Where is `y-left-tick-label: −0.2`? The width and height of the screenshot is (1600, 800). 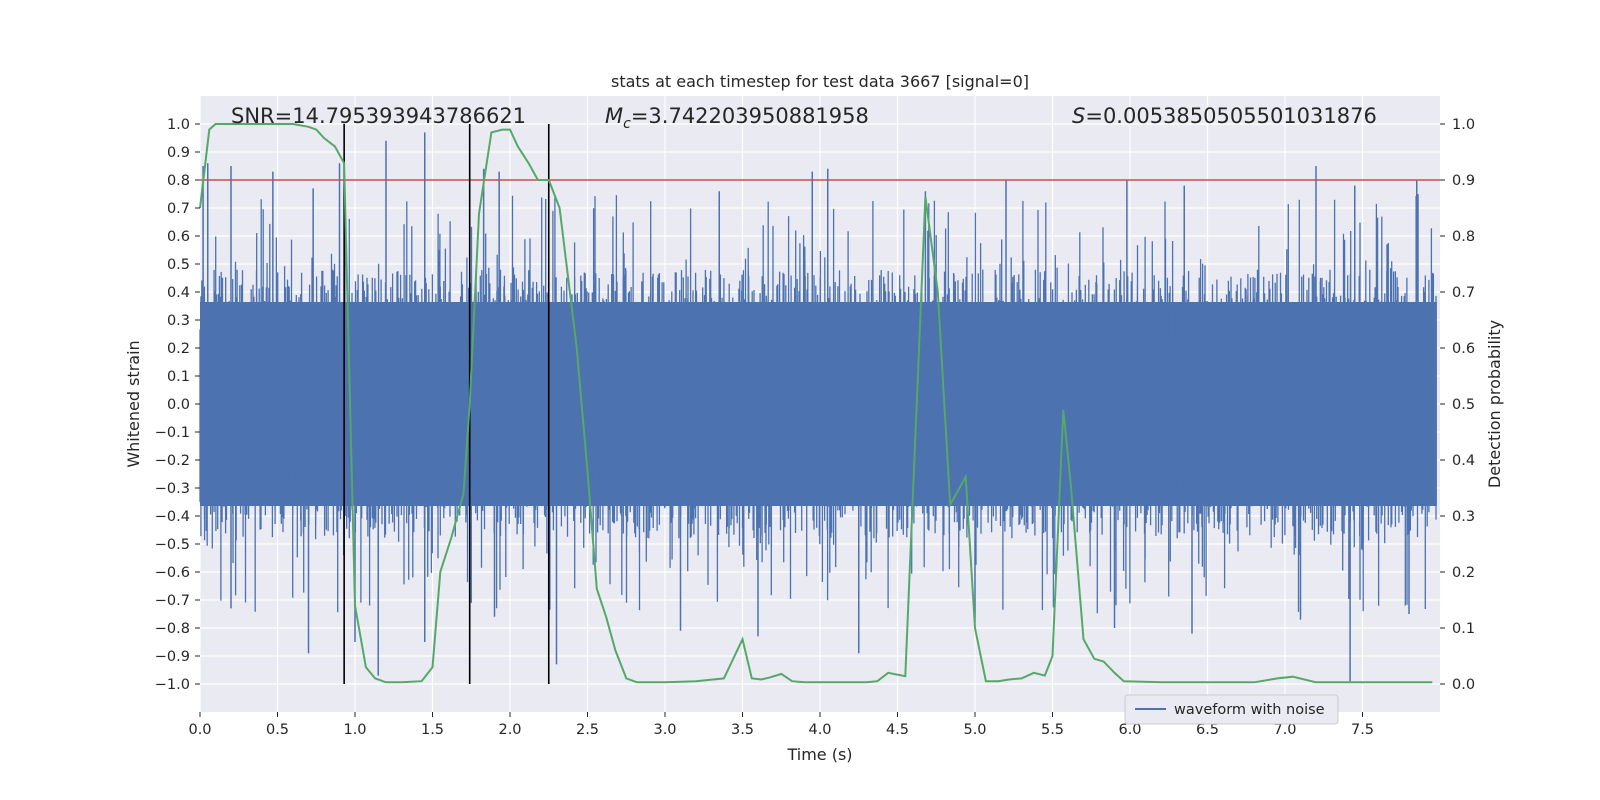
y-left-tick-label: −0.2 is located at coordinates (172, 461).